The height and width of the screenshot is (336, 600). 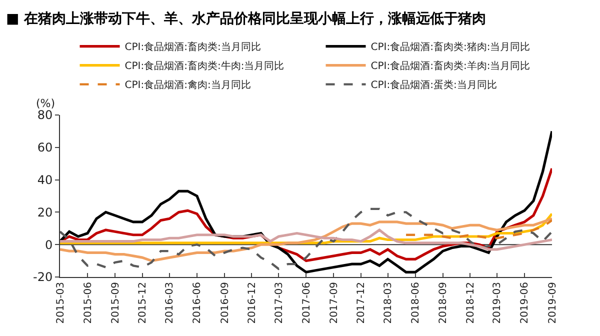 I want to click on x-tick-label: 2019-03, so click(x=498, y=303).